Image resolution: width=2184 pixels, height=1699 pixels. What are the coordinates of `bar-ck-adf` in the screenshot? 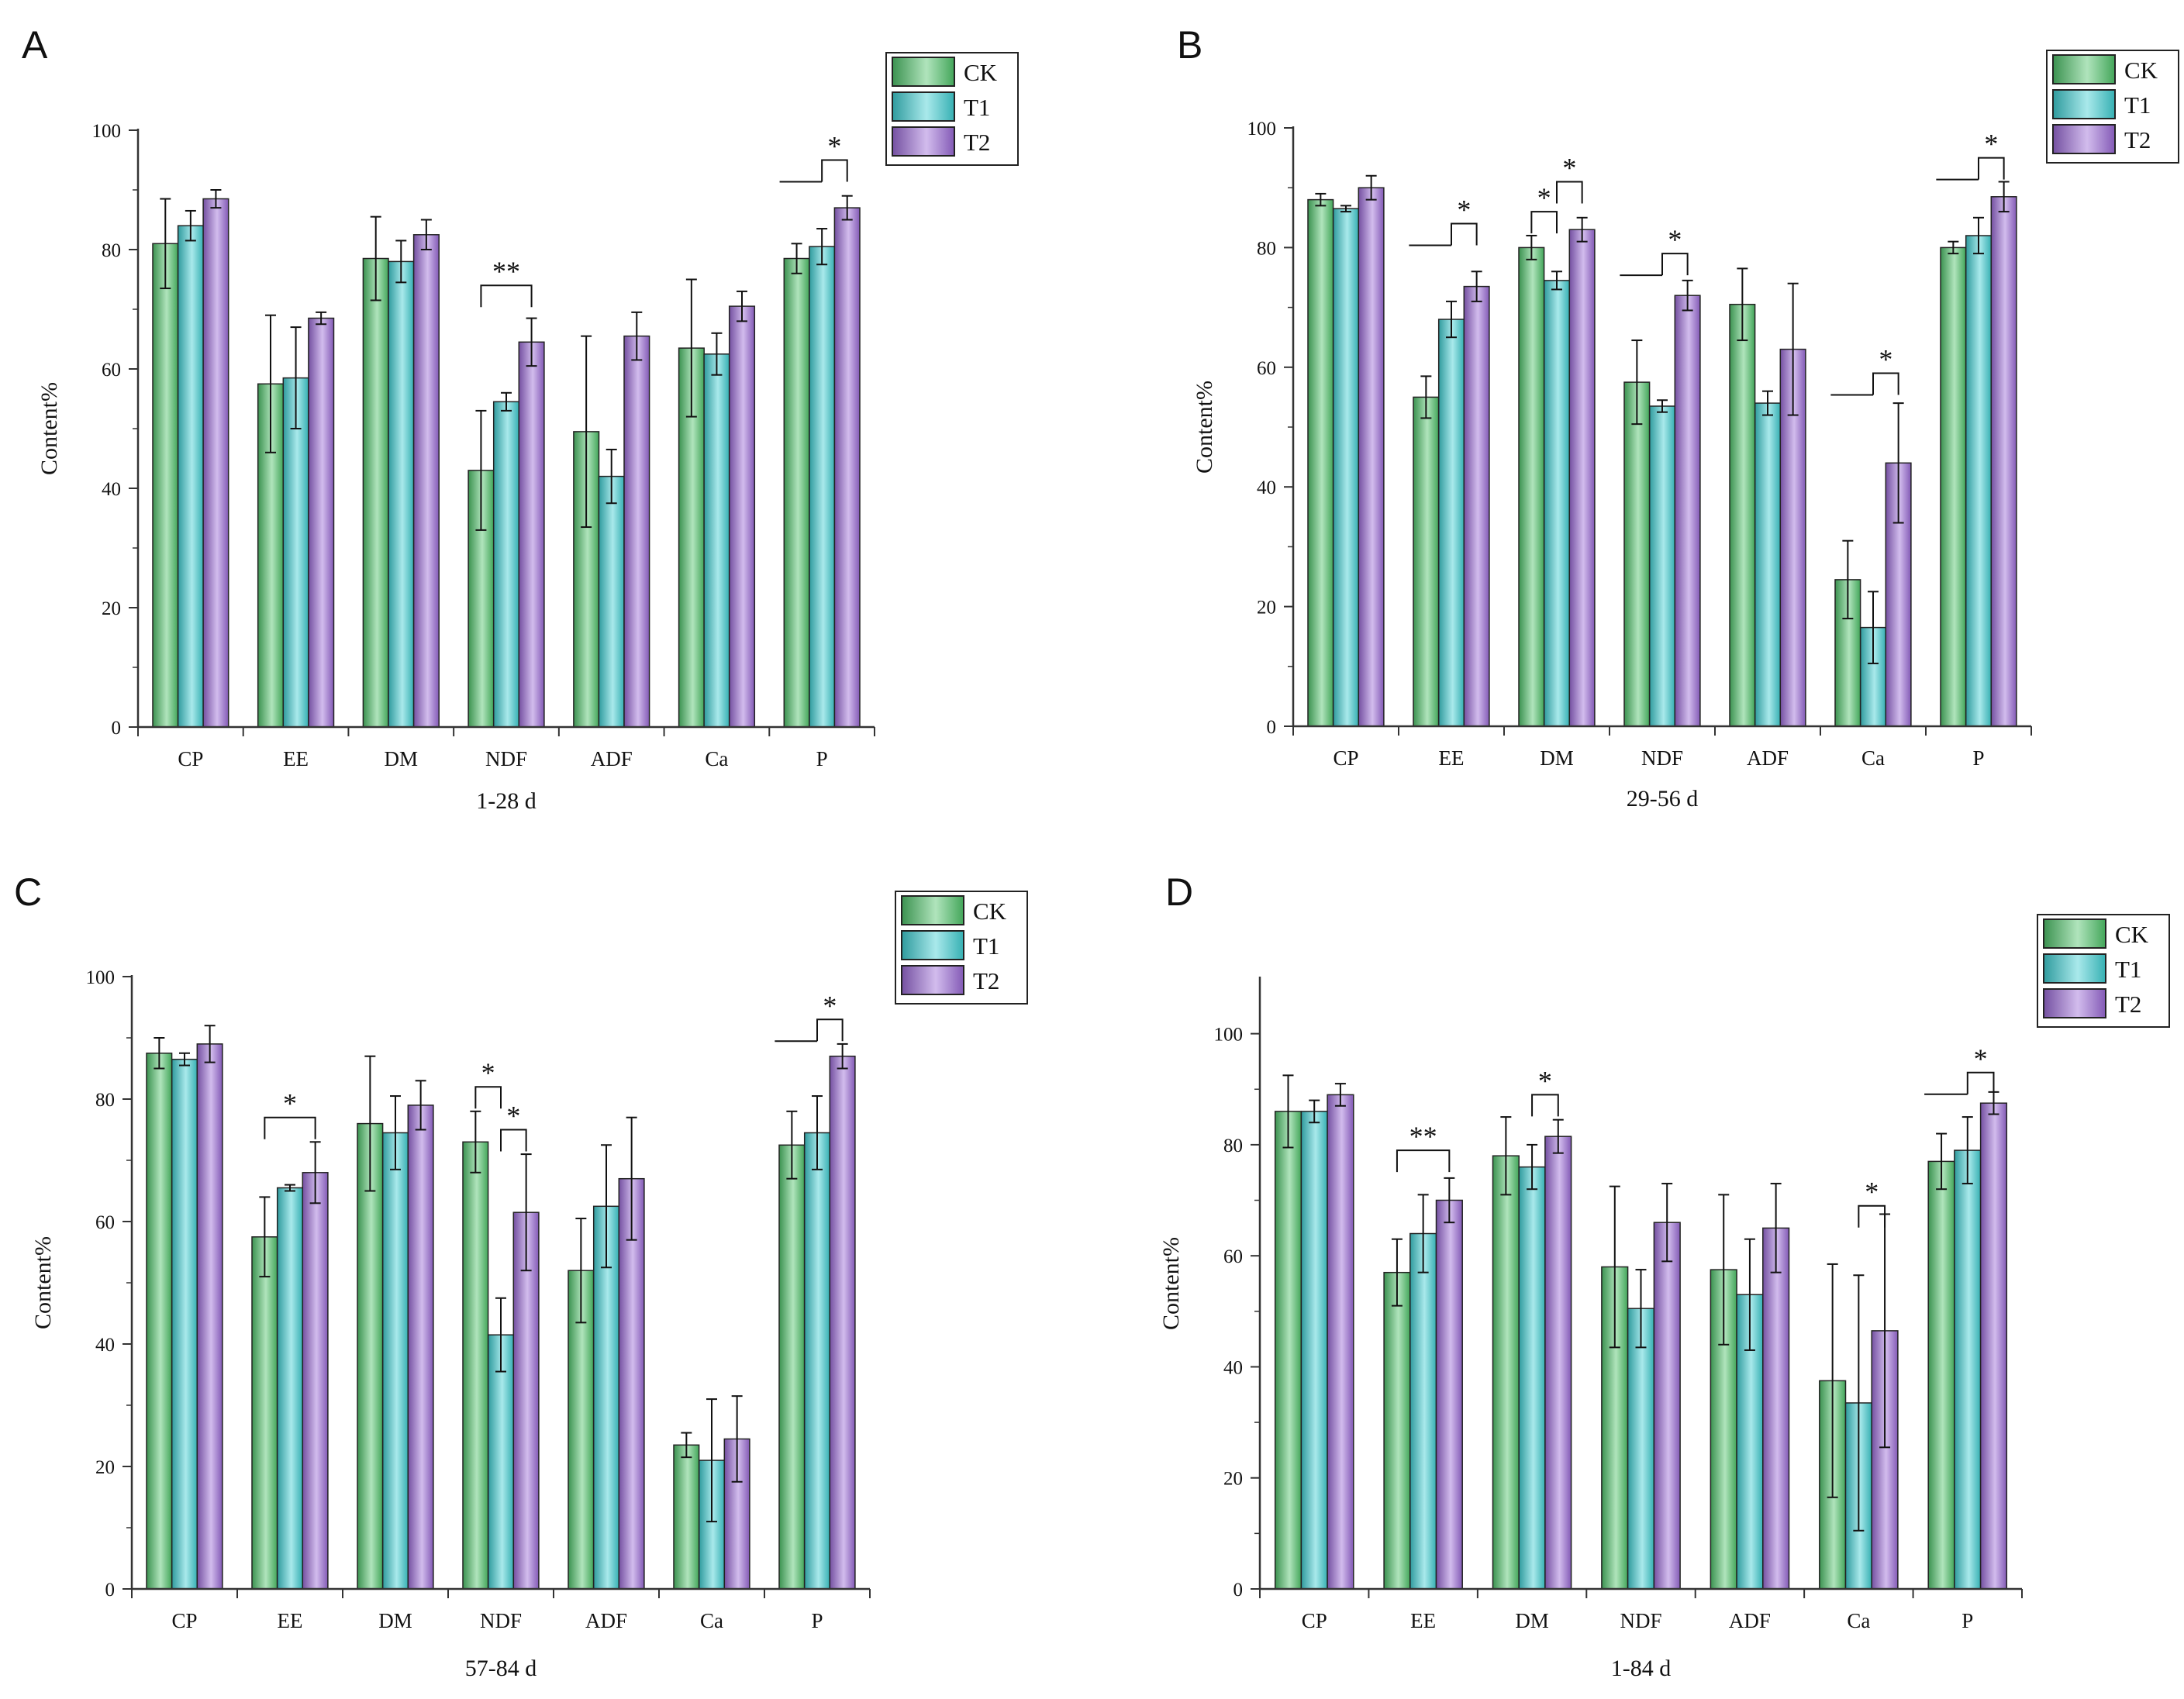 It's located at (1743, 515).